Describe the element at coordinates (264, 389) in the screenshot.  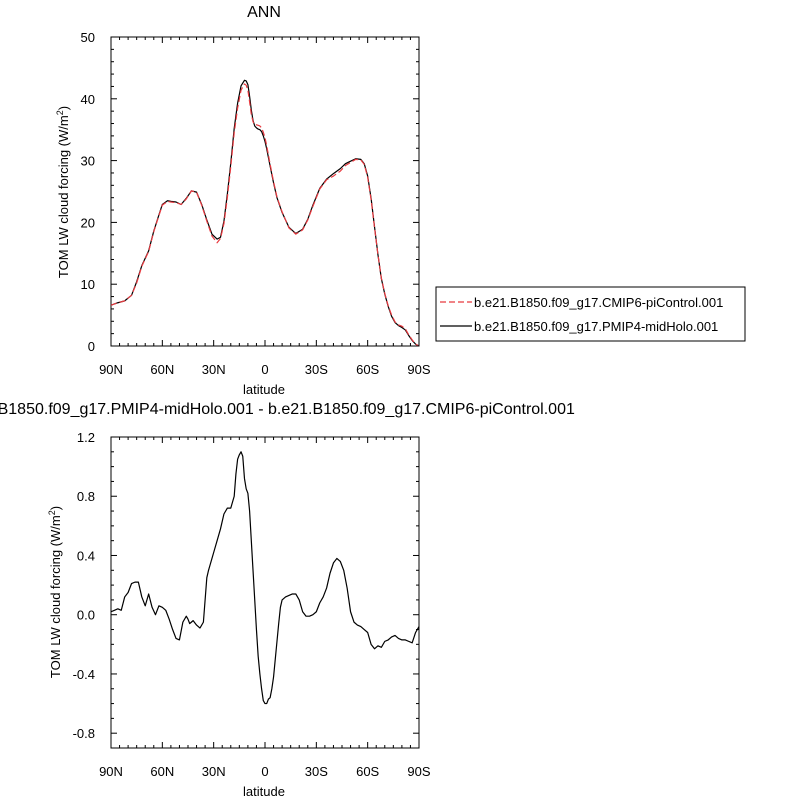
I see `top-x-axis-label: latitude` at that location.